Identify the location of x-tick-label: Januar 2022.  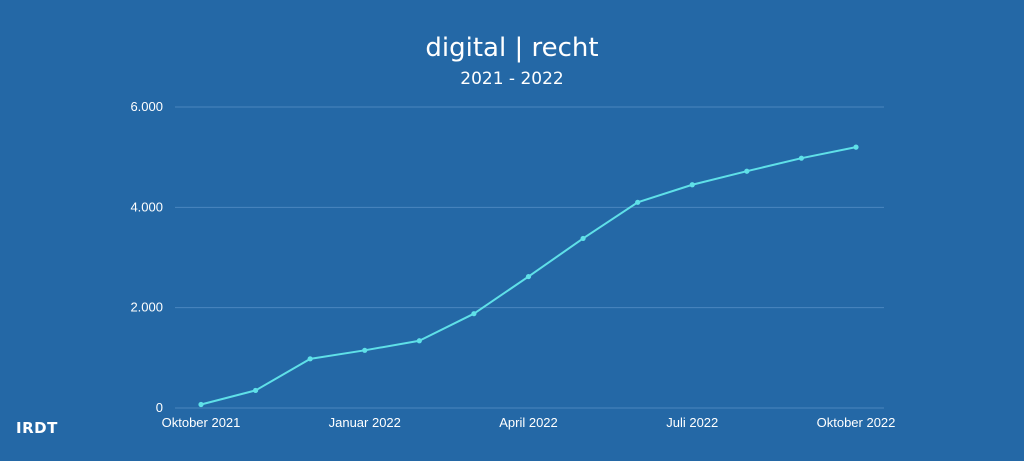
(365, 422).